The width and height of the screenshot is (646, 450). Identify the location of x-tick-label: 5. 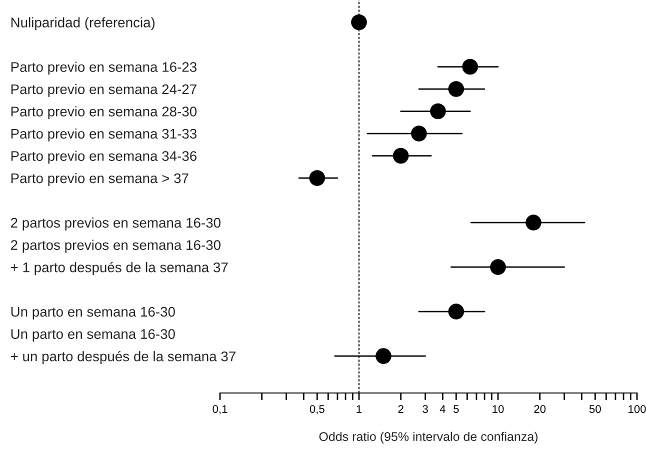
(456, 409).